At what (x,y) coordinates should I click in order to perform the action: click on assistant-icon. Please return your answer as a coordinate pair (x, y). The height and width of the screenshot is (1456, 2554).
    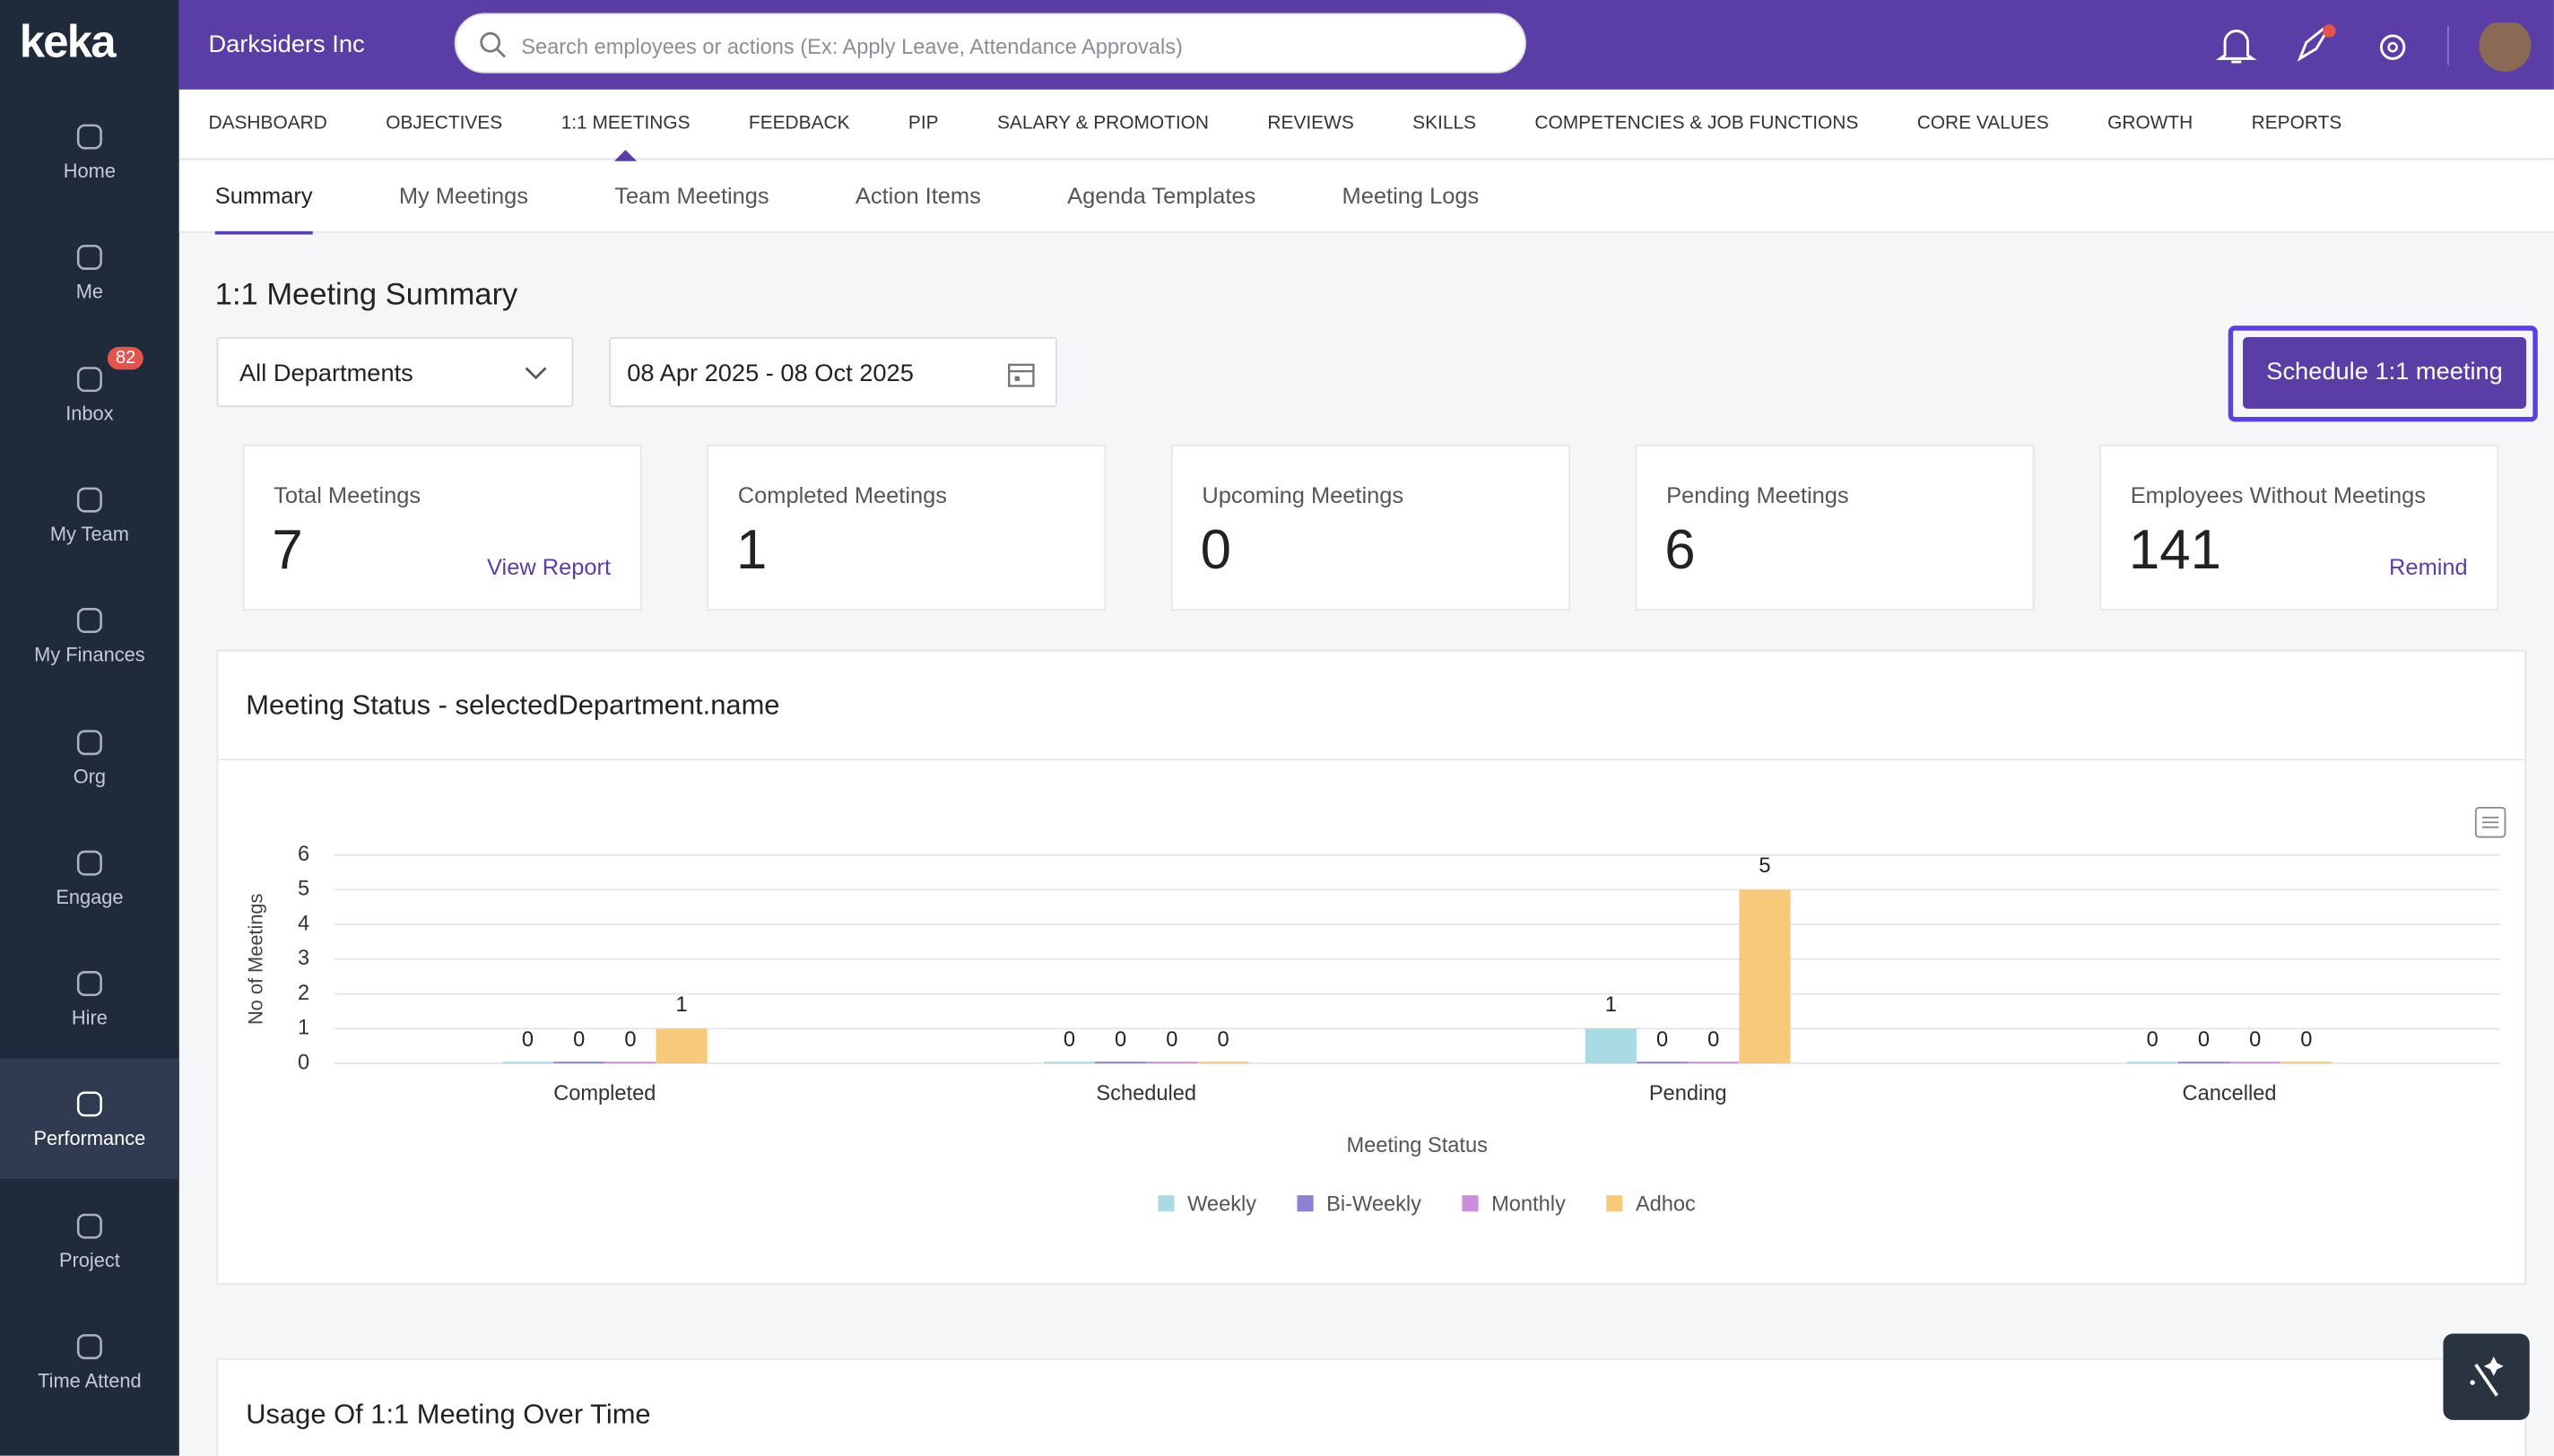
    Looking at the image, I should click on (2486, 1377).